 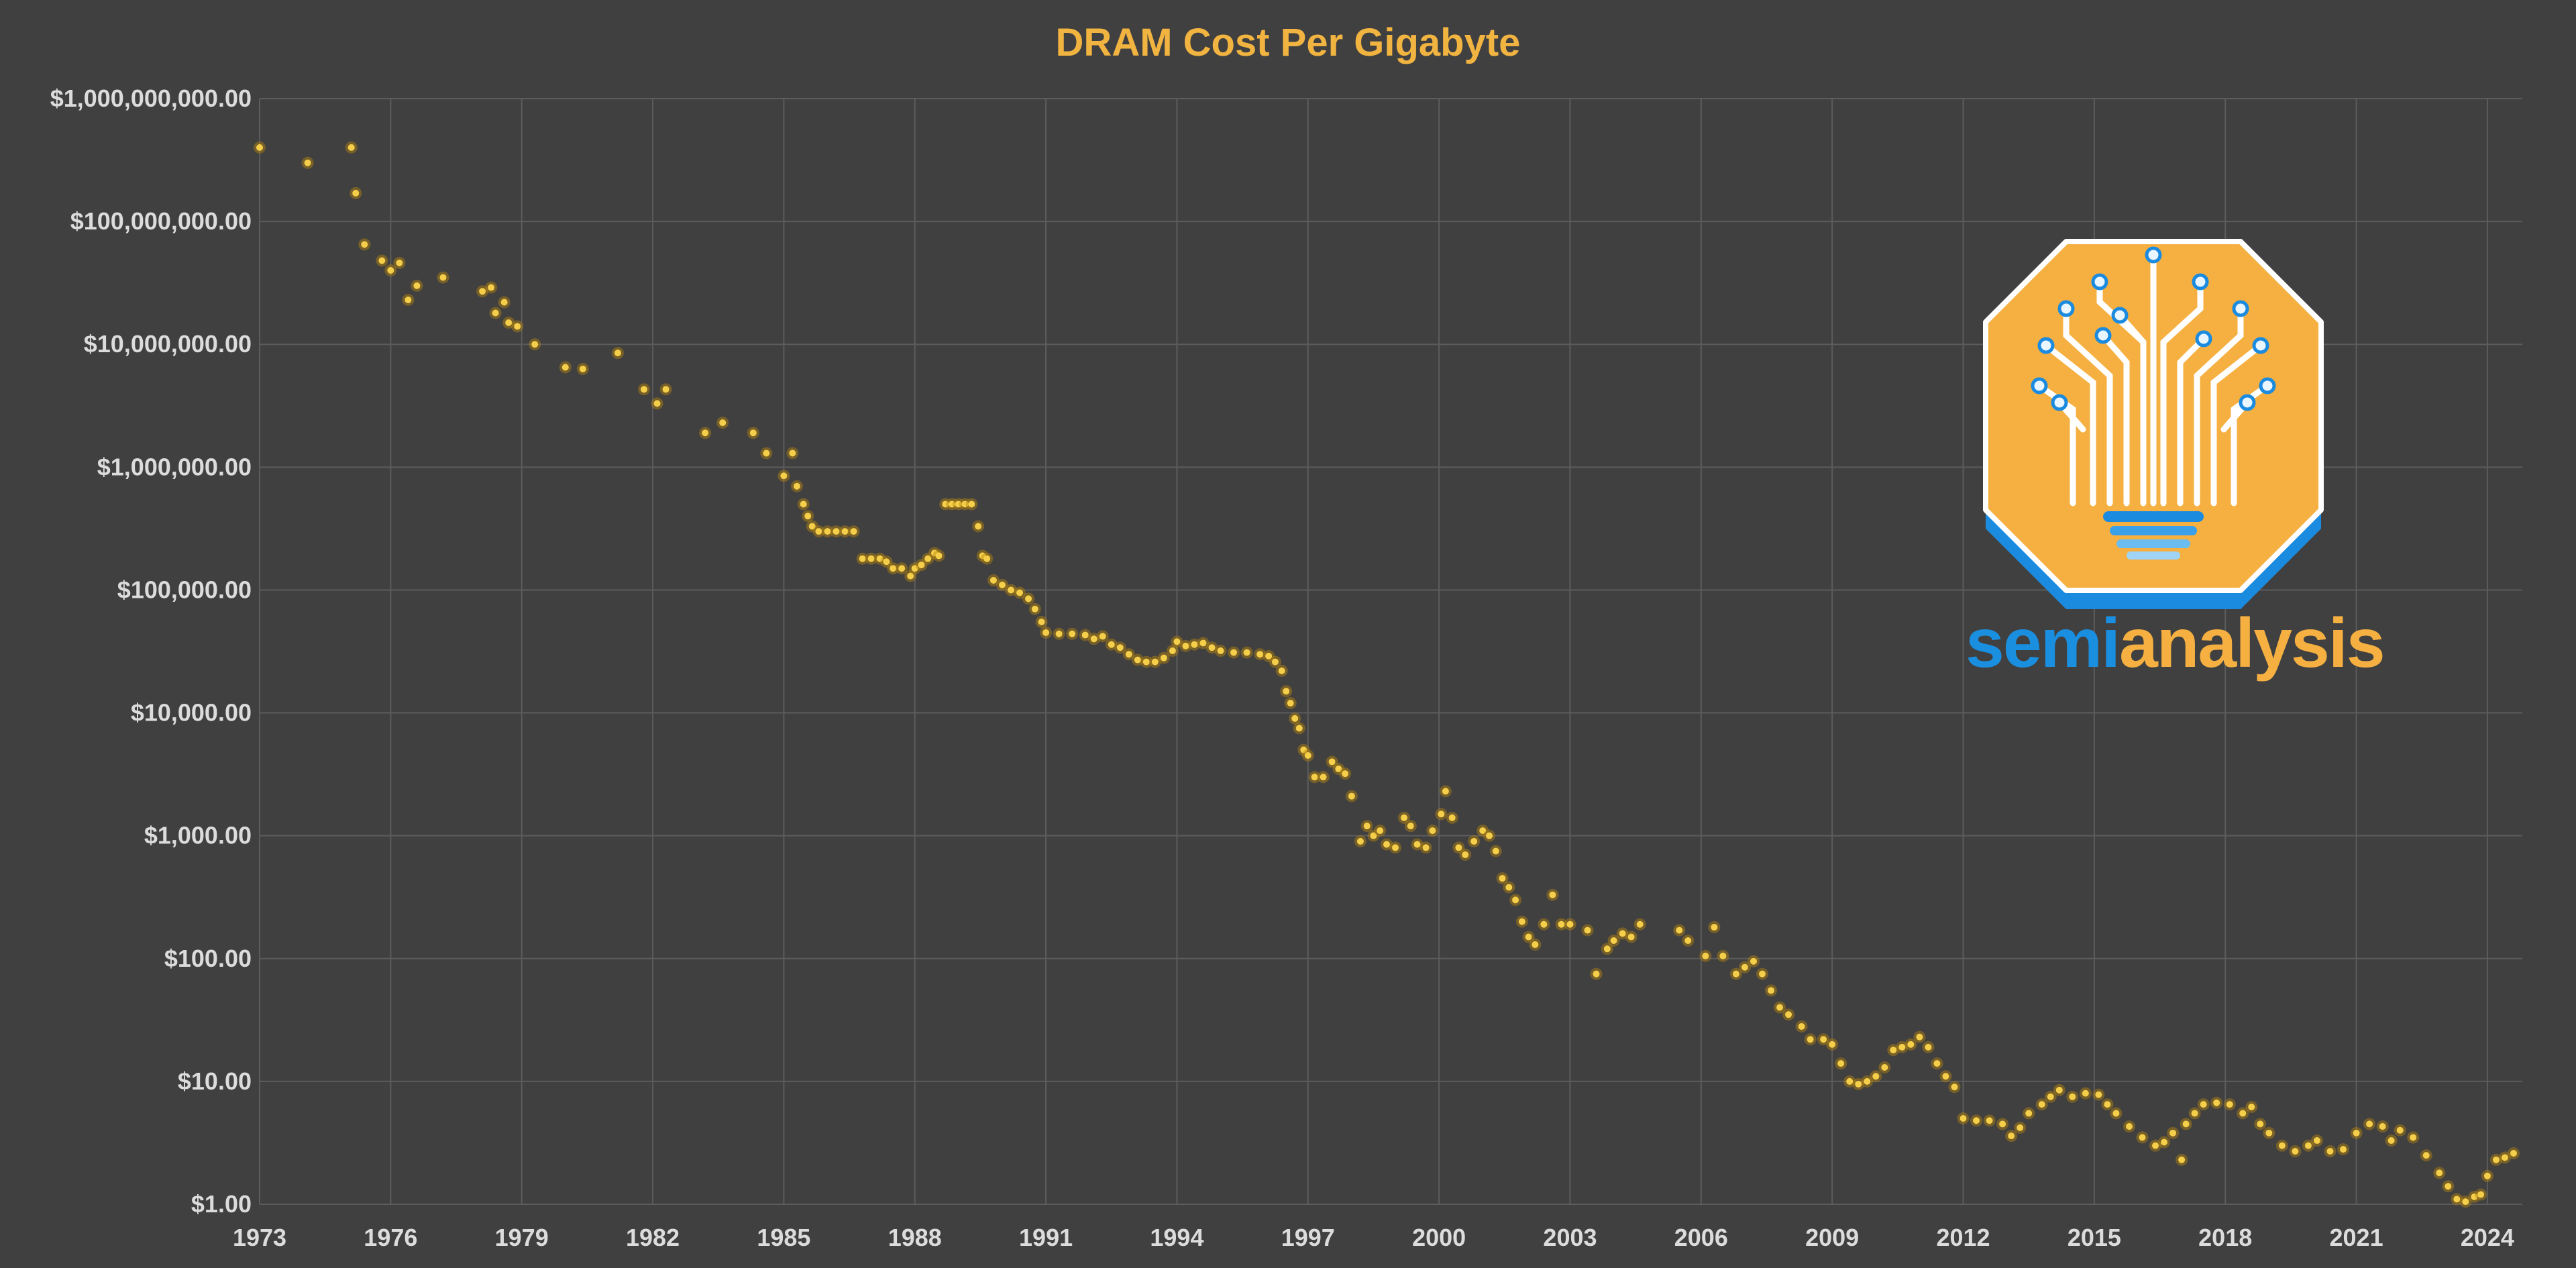 I want to click on x-tick-label: 2009, so click(x=1832, y=1237).